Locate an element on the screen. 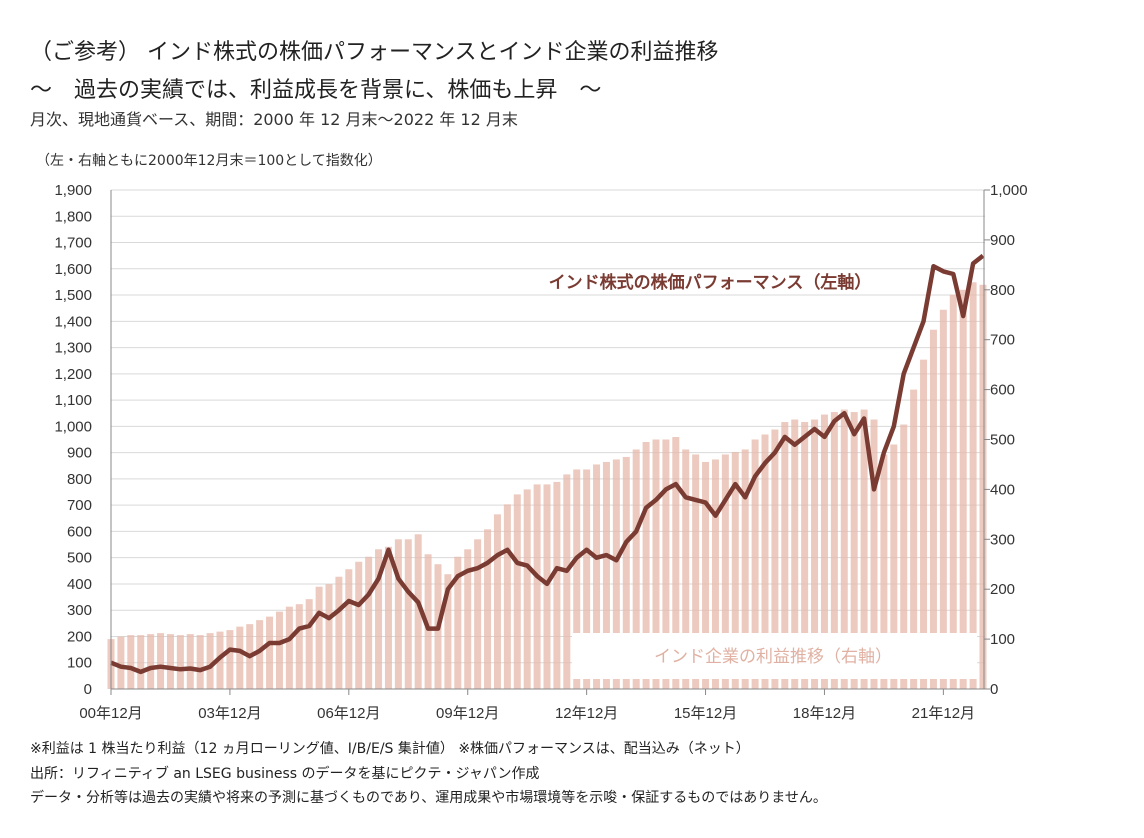 This screenshot has height=838, width=1144. right-axis-tick-label: 1,000 is located at coordinates (1009, 190).